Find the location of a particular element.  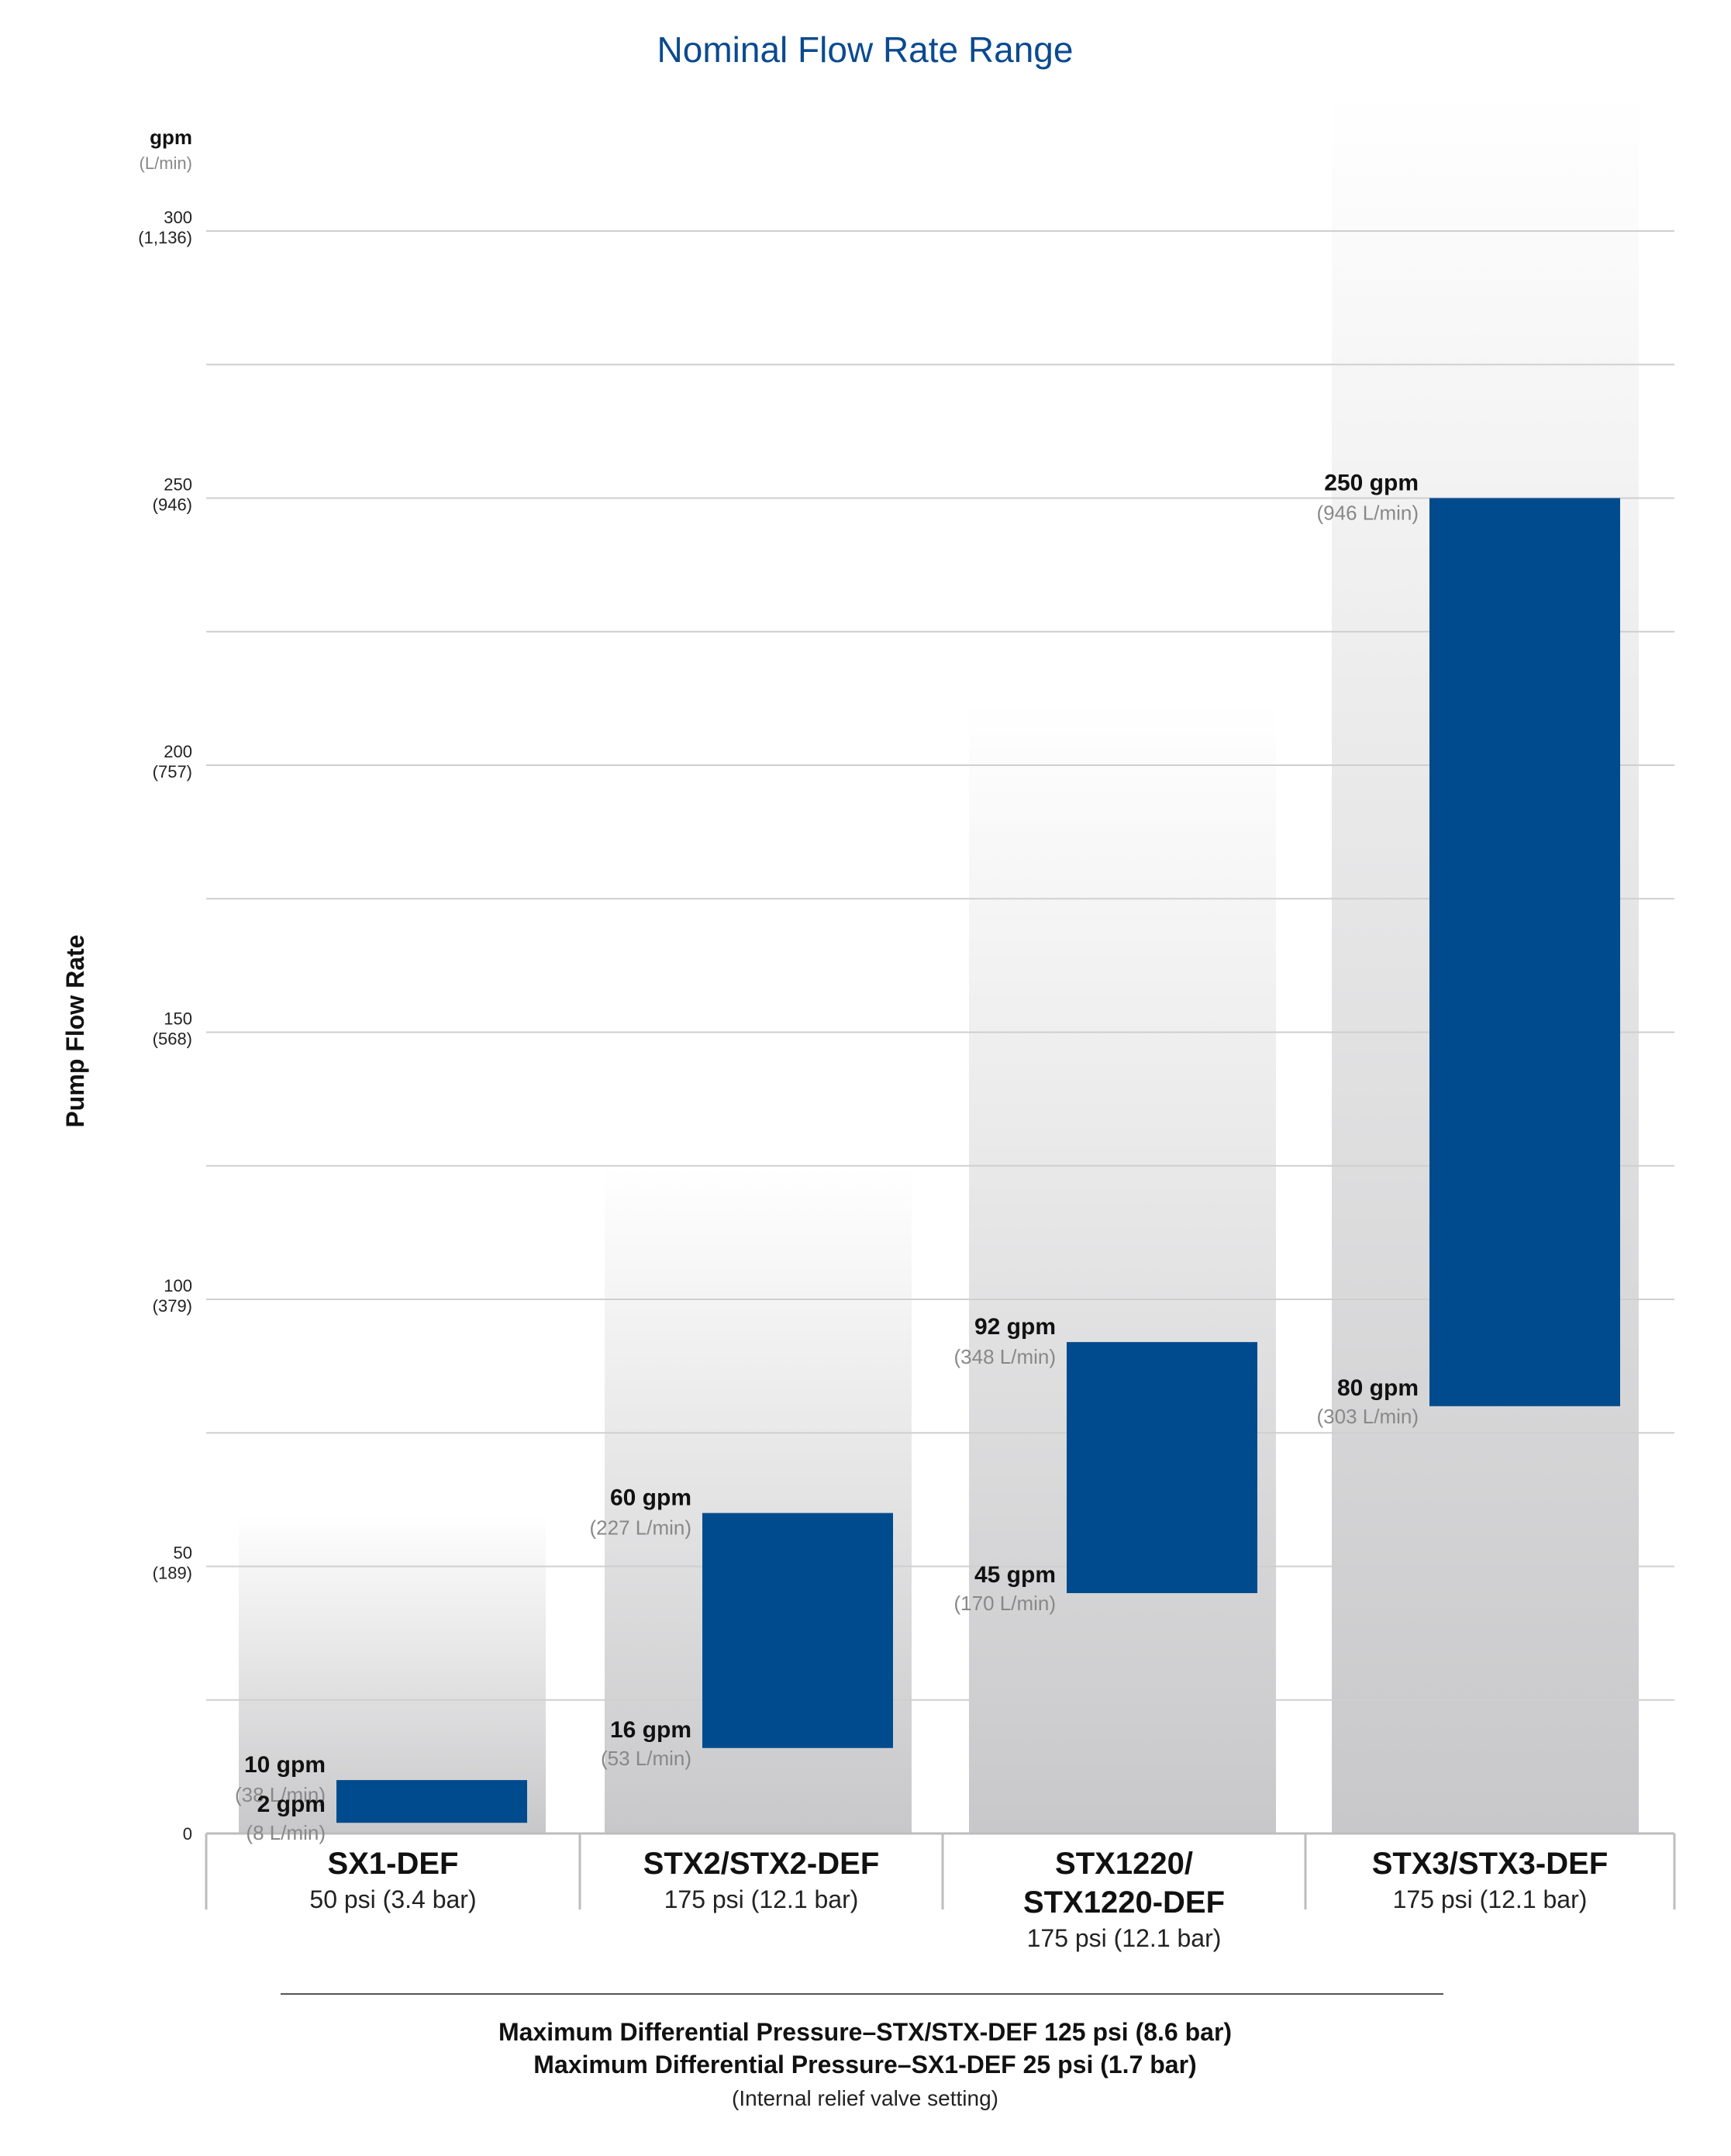

category-name: STX1220-DEF is located at coordinates (1124, 1902).